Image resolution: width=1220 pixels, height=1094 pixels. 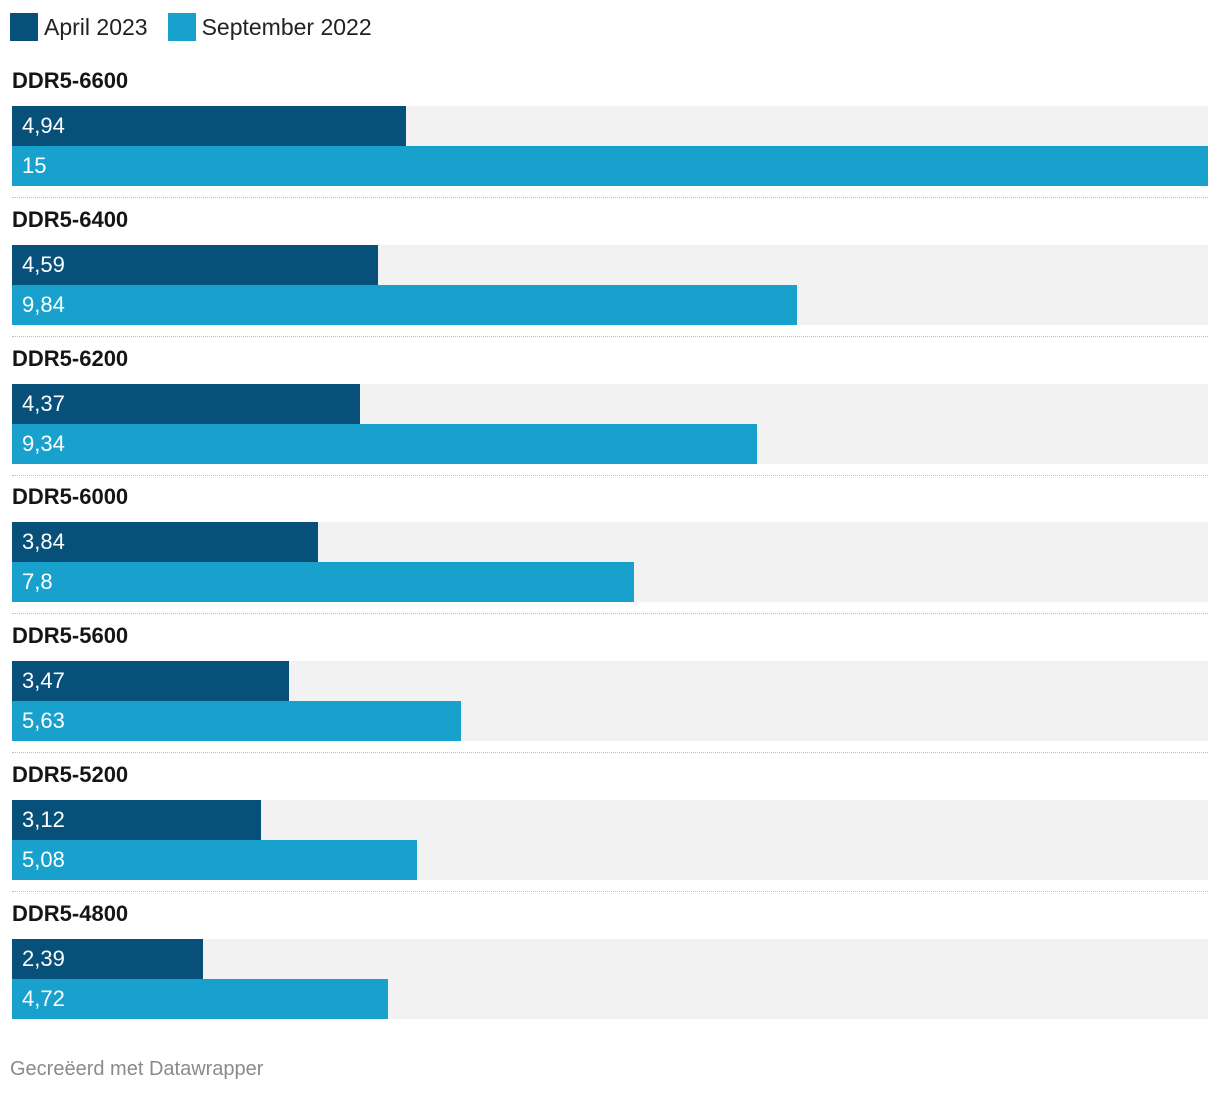 I want to click on legend: April 2023 September 2022, so click(x=201, y=27).